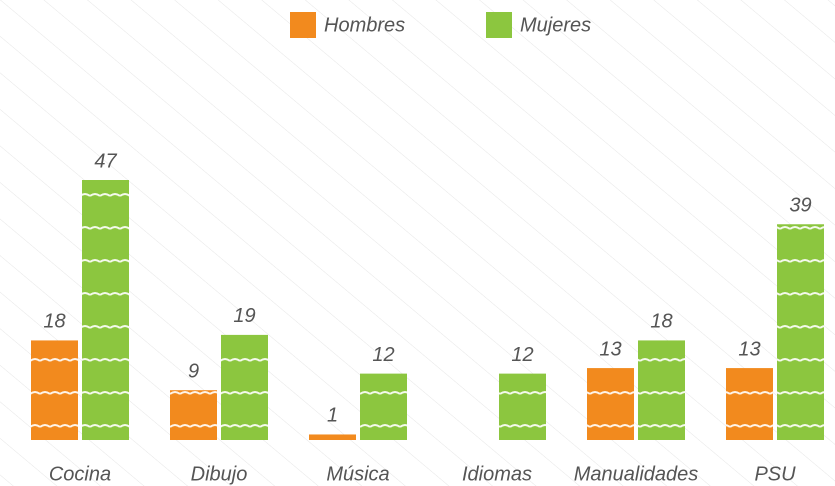  What do you see at coordinates (80, 474) in the screenshot?
I see `x-tick-label: Cocina` at bounding box center [80, 474].